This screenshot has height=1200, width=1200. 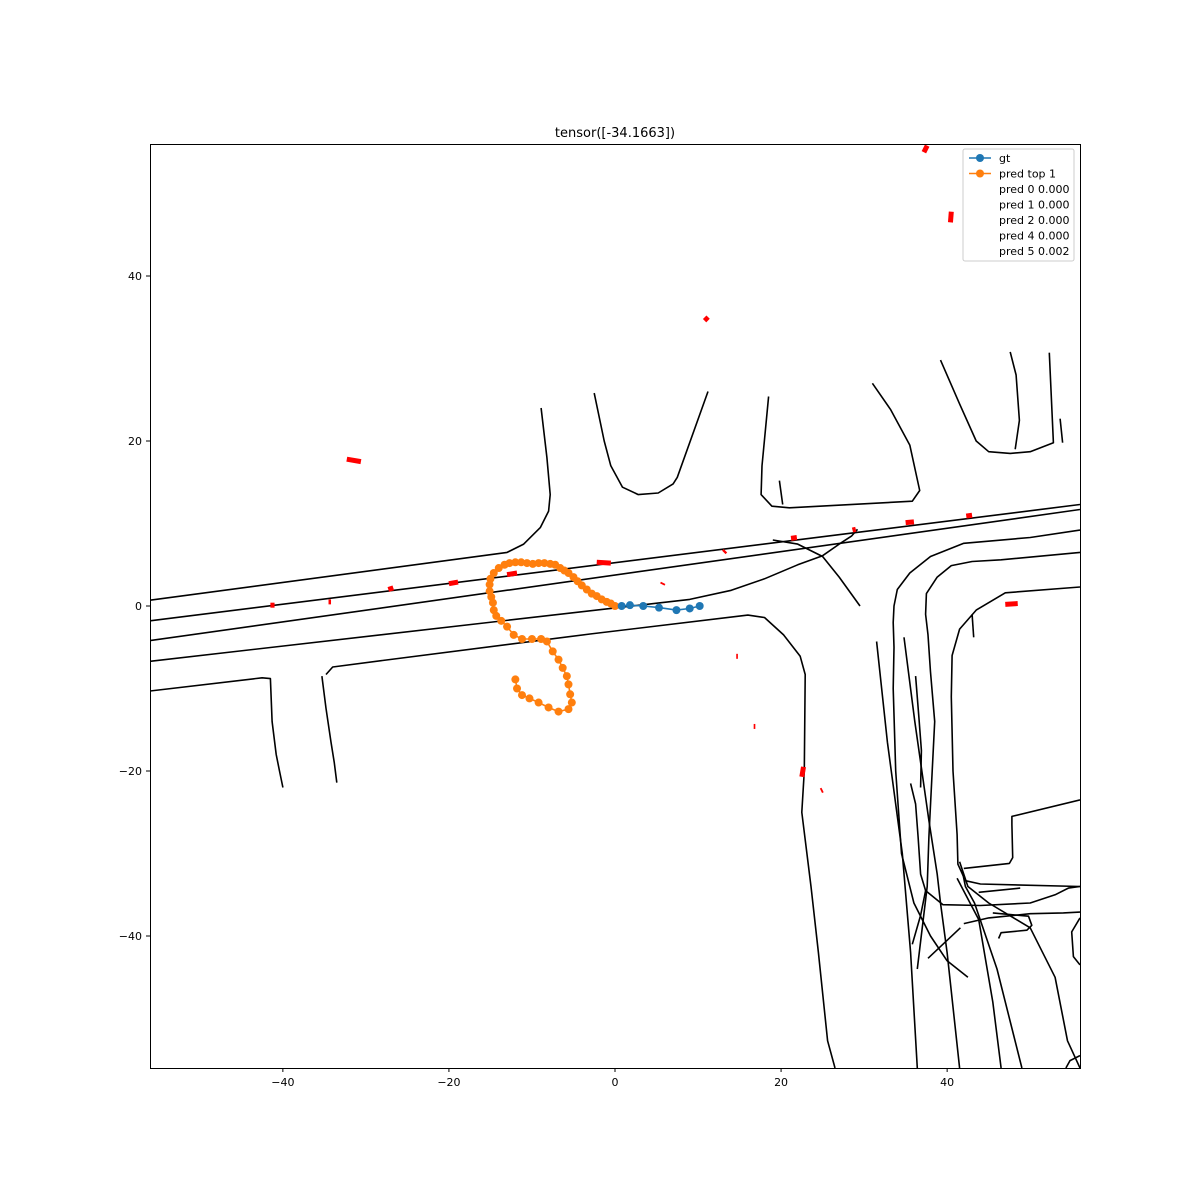 What do you see at coordinates (1034, 251) in the screenshot?
I see `legend-label: pred 5 0.002` at bounding box center [1034, 251].